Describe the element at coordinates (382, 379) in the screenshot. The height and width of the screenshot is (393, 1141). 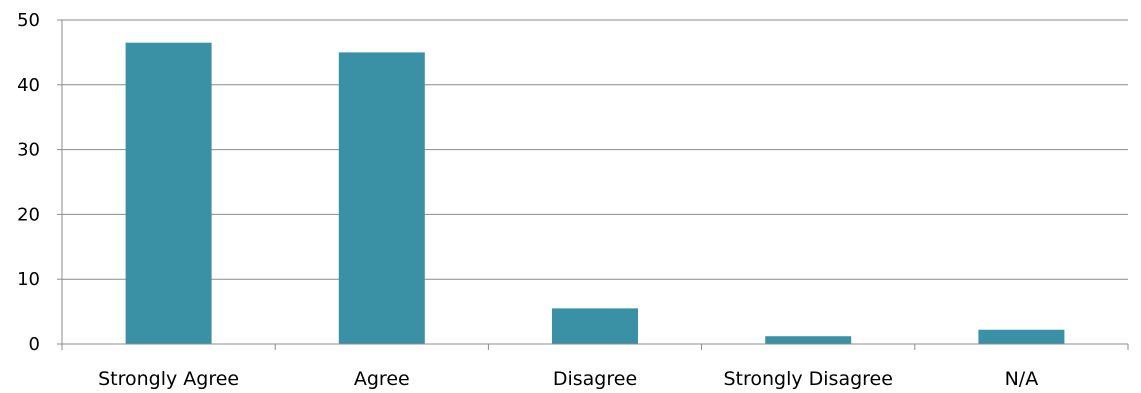
I see `x-category-label: Agree` at that location.